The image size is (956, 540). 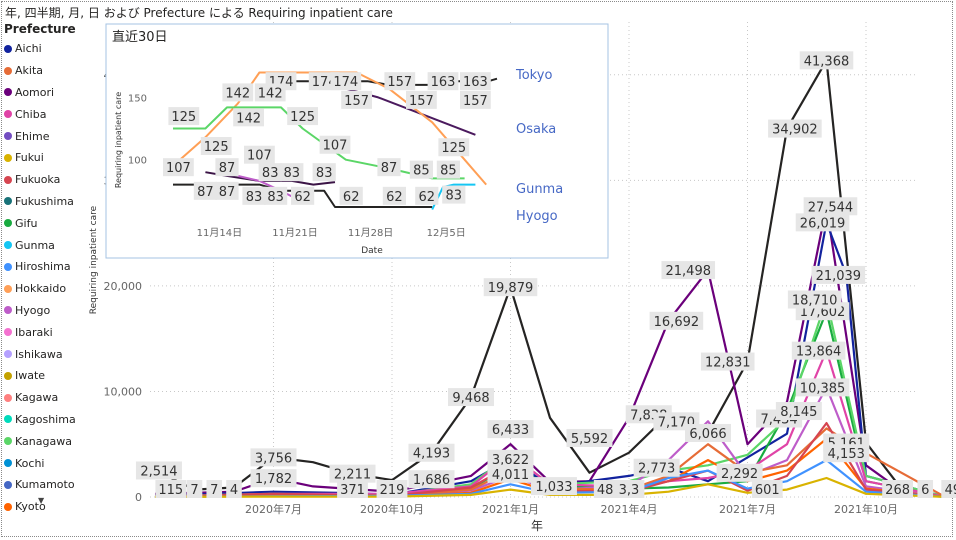 I want to click on inset-y-tick-label: 100, so click(x=137, y=161).